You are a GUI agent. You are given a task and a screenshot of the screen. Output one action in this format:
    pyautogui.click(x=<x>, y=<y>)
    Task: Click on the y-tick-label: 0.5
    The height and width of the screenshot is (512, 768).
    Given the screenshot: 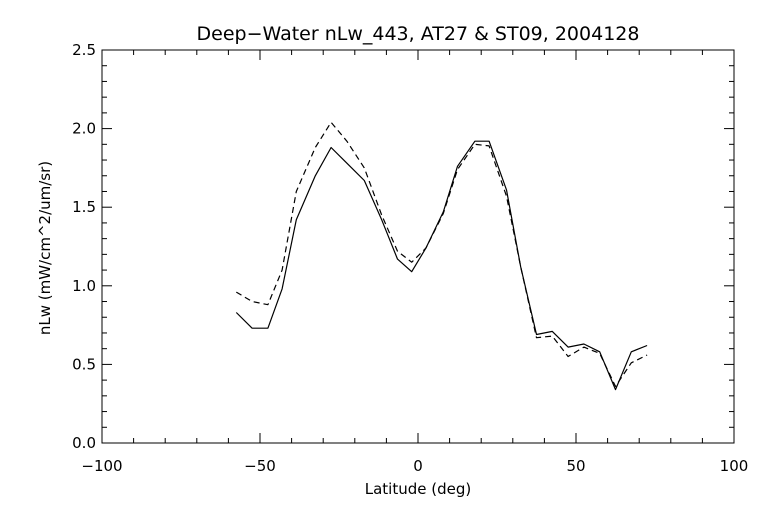 What is the action you would take?
    pyautogui.click(x=84, y=364)
    